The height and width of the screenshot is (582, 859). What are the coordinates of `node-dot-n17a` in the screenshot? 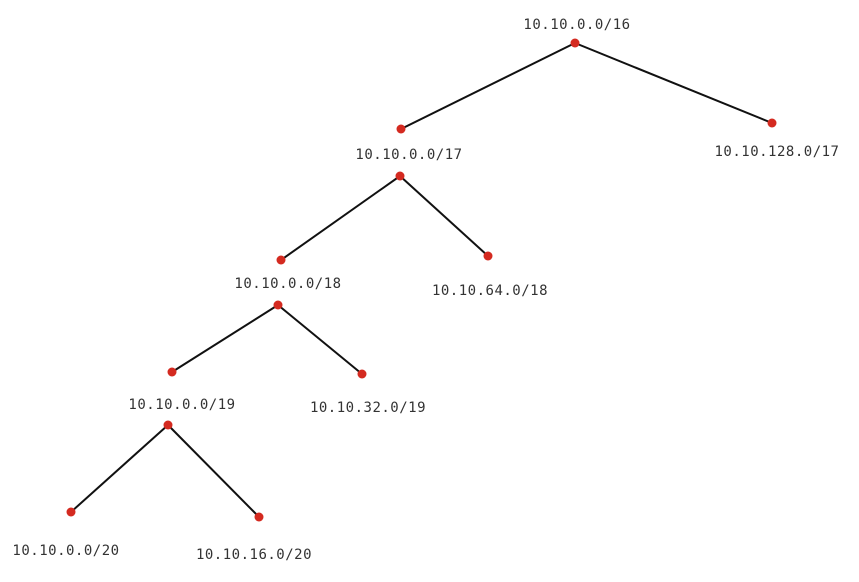 It's located at (401, 129).